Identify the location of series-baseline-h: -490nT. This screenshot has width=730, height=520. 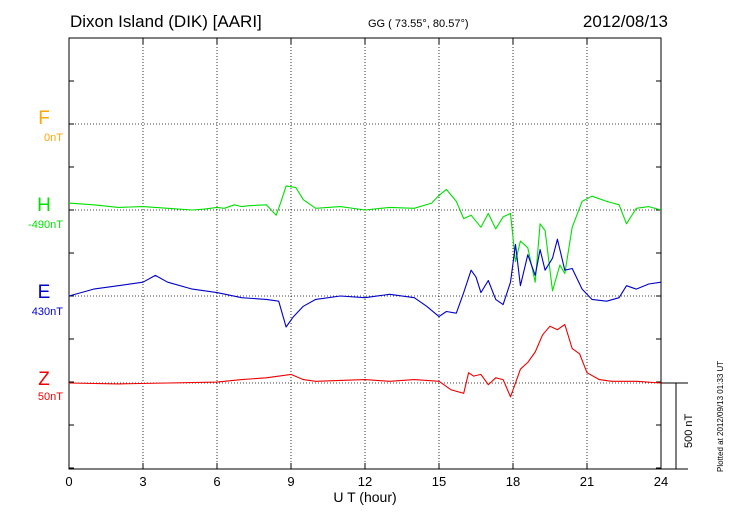
(45, 225).